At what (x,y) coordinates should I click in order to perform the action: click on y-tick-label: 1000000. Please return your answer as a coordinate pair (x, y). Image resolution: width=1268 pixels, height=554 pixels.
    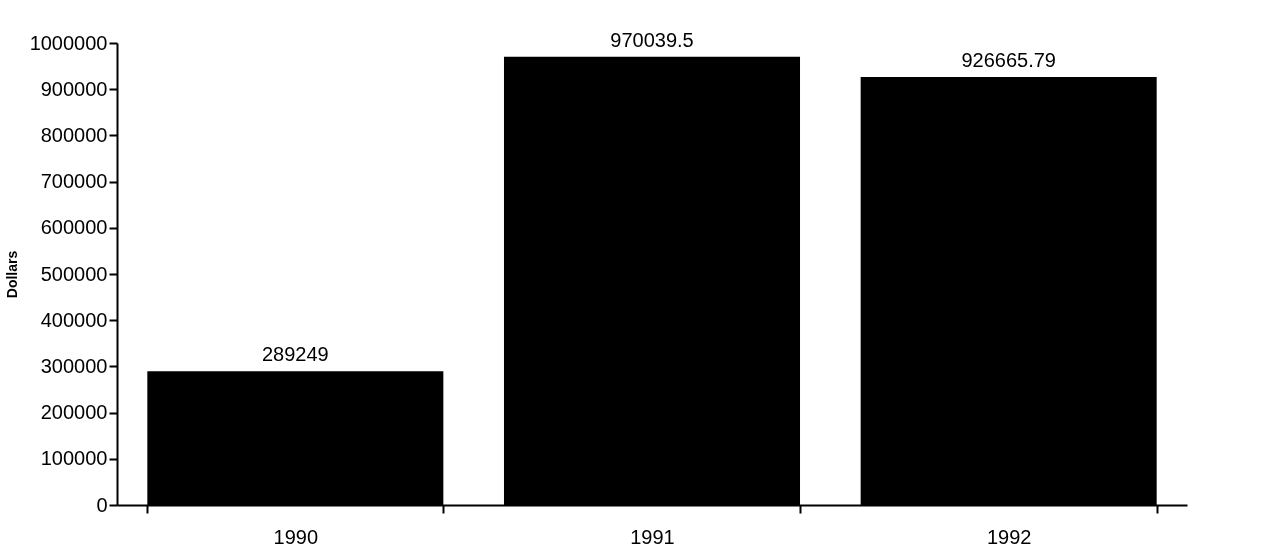
    Looking at the image, I should click on (68, 42).